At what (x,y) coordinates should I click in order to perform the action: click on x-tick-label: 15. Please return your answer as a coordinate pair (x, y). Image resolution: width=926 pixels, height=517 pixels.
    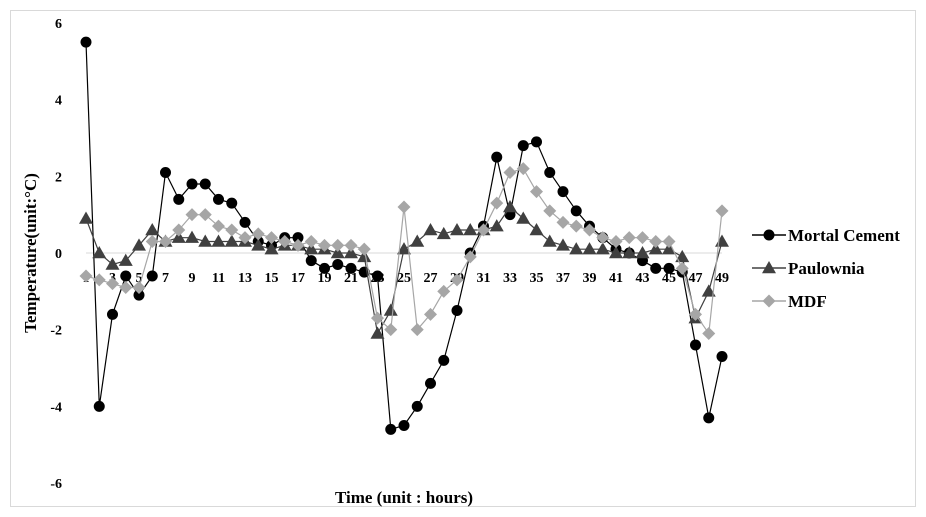
    Looking at the image, I should click on (272, 278).